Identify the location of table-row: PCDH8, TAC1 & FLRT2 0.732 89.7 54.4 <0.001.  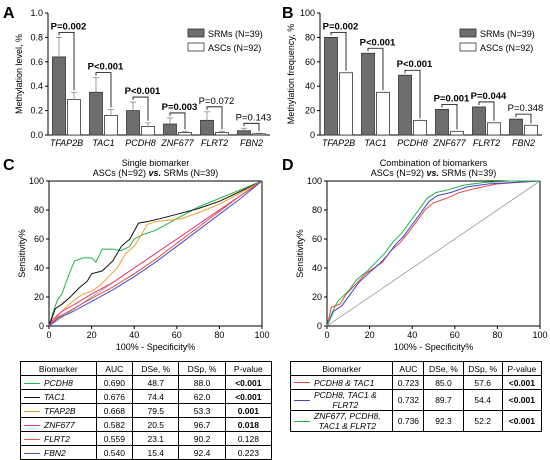
(416, 400).